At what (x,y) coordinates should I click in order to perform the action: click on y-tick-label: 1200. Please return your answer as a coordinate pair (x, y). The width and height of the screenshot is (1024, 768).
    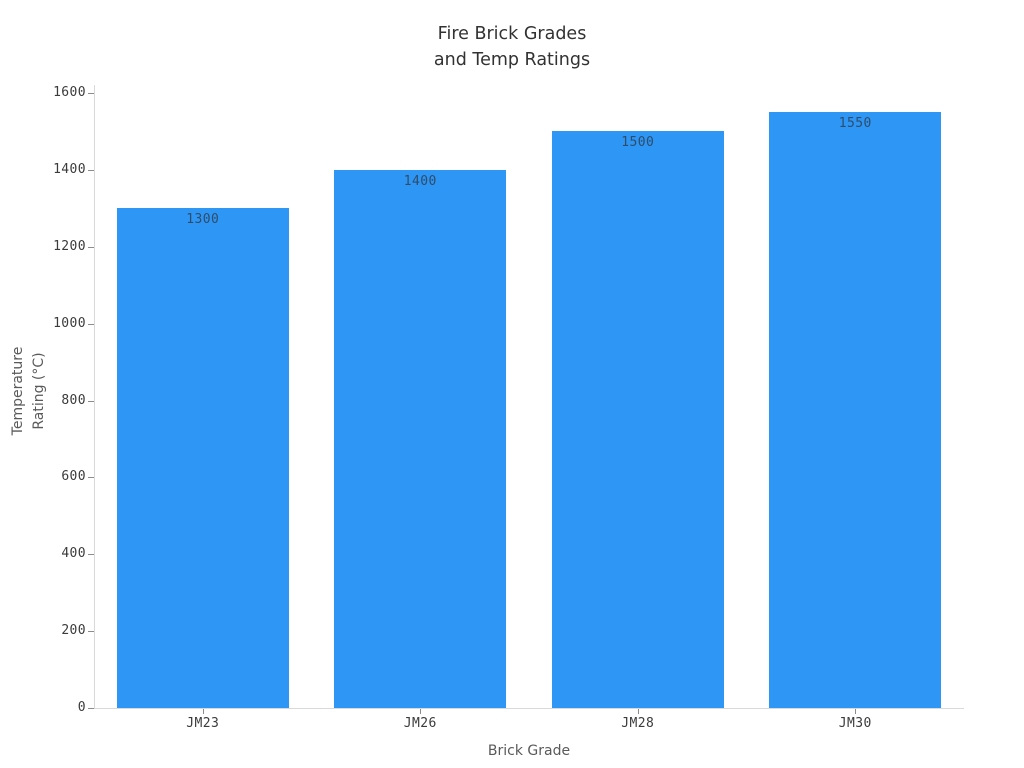
    Looking at the image, I should click on (69, 246).